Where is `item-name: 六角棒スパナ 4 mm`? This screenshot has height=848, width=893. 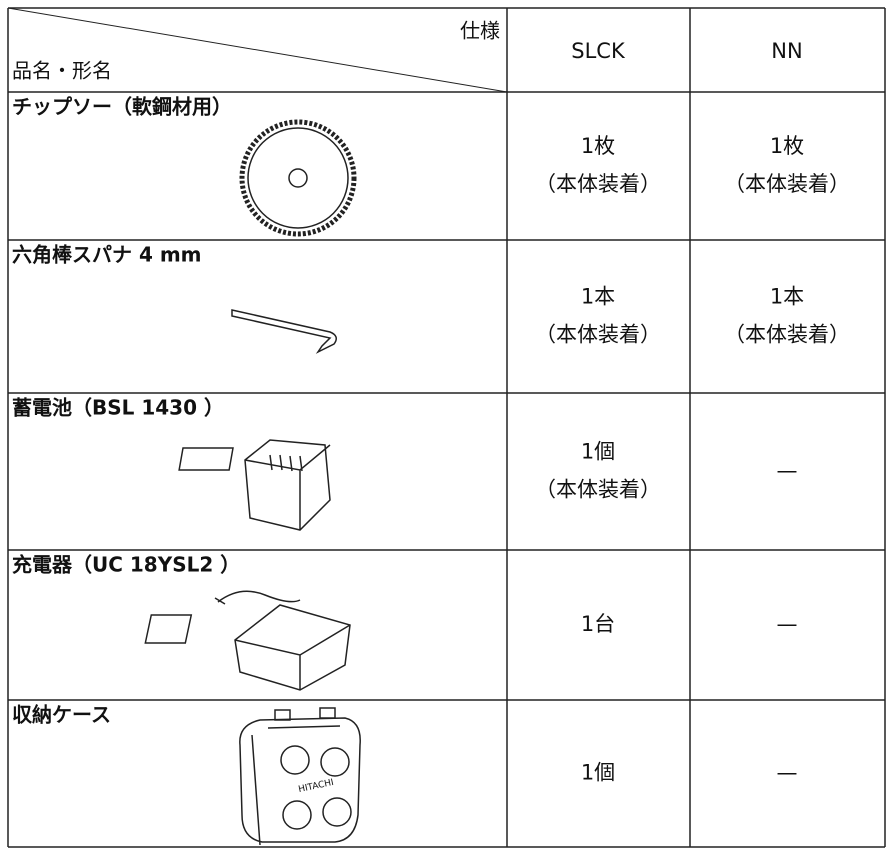
item-name: 六角棒スパナ 4 mm is located at coordinates (107, 255).